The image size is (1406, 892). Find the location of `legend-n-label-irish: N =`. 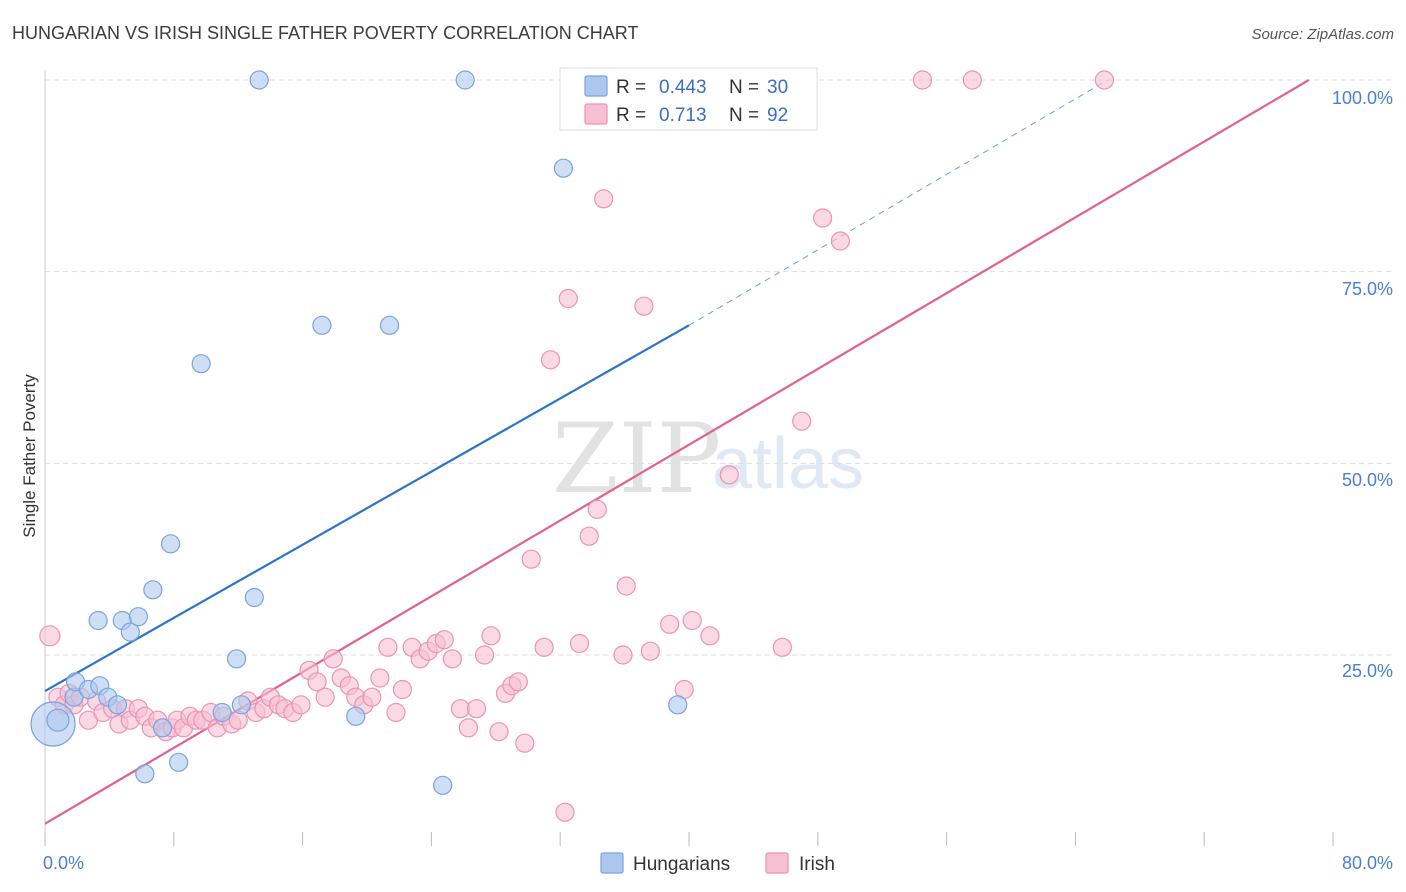

legend-n-label-irish: N = is located at coordinates (744, 115).